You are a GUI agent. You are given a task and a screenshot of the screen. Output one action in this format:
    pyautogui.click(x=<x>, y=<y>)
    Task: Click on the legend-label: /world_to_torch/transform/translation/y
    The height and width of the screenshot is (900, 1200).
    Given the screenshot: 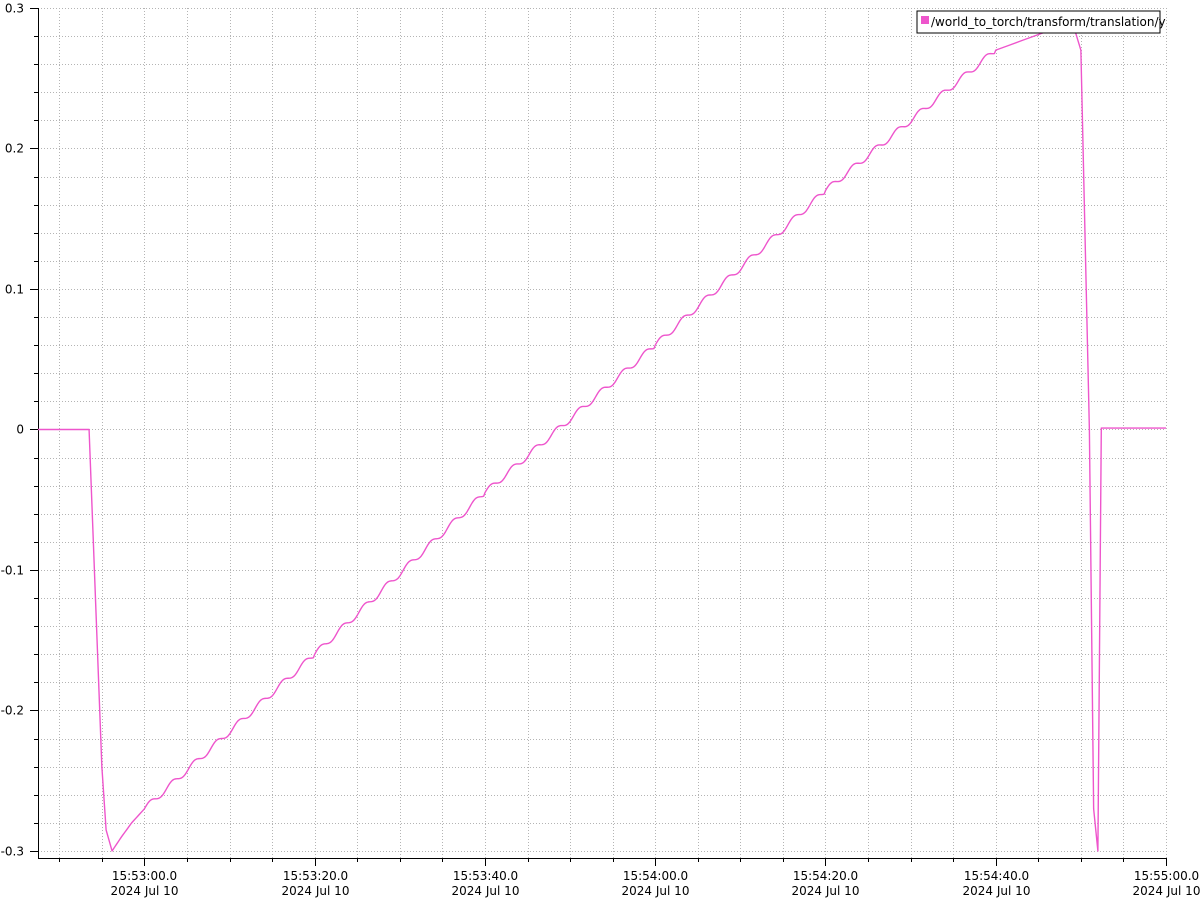 What is the action you would take?
    pyautogui.click(x=1048, y=22)
    